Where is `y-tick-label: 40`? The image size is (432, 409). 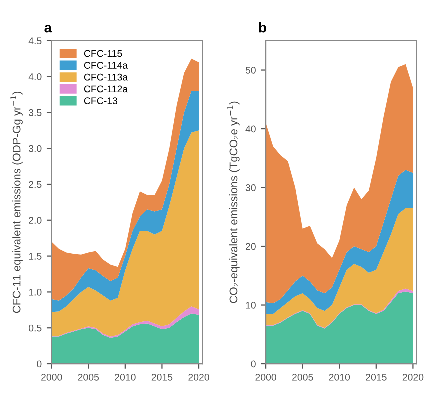
y-tick-label: 40 is located at coordinates (251, 129).